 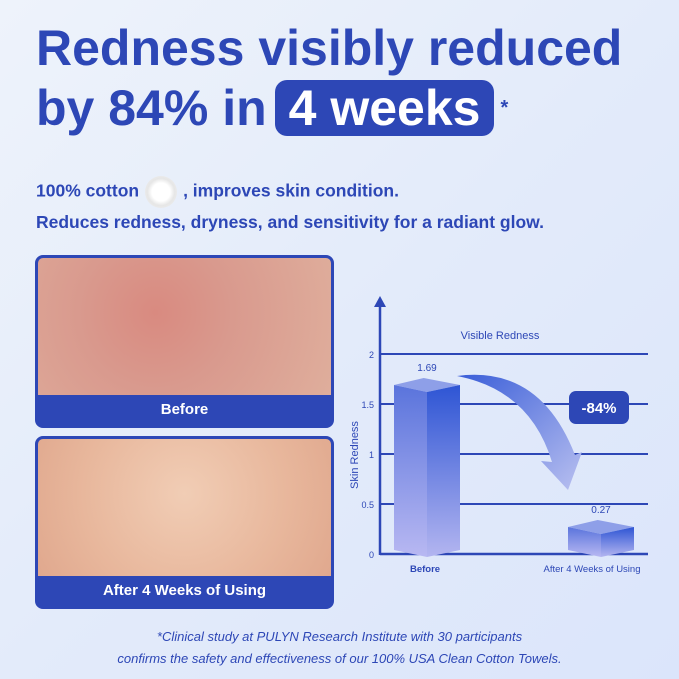 I want to click on x-tick-label: After 4 Weeks of Using, so click(x=592, y=569).